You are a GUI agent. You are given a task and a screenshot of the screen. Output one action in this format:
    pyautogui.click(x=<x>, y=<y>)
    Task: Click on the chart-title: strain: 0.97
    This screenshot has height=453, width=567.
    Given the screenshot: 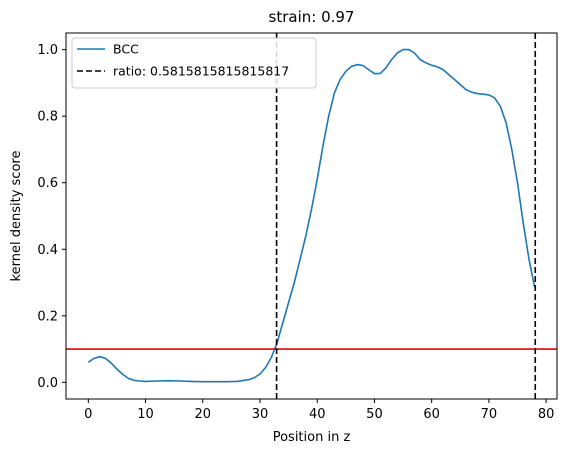 What is the action you would take?
    pyautogui.click(x=312, y=17)
    